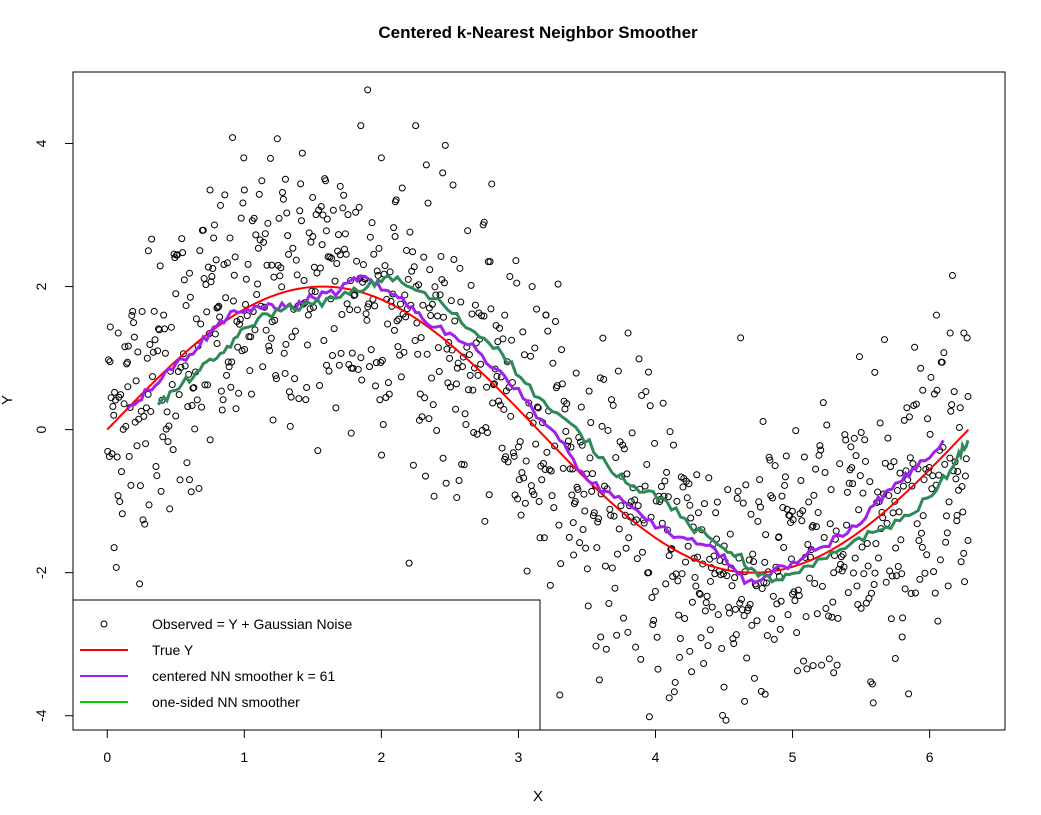  What do you see at coordinates (656, 757) in the screenshot?
I see `x-tick-label: 4` at bounding box center [656, 757].